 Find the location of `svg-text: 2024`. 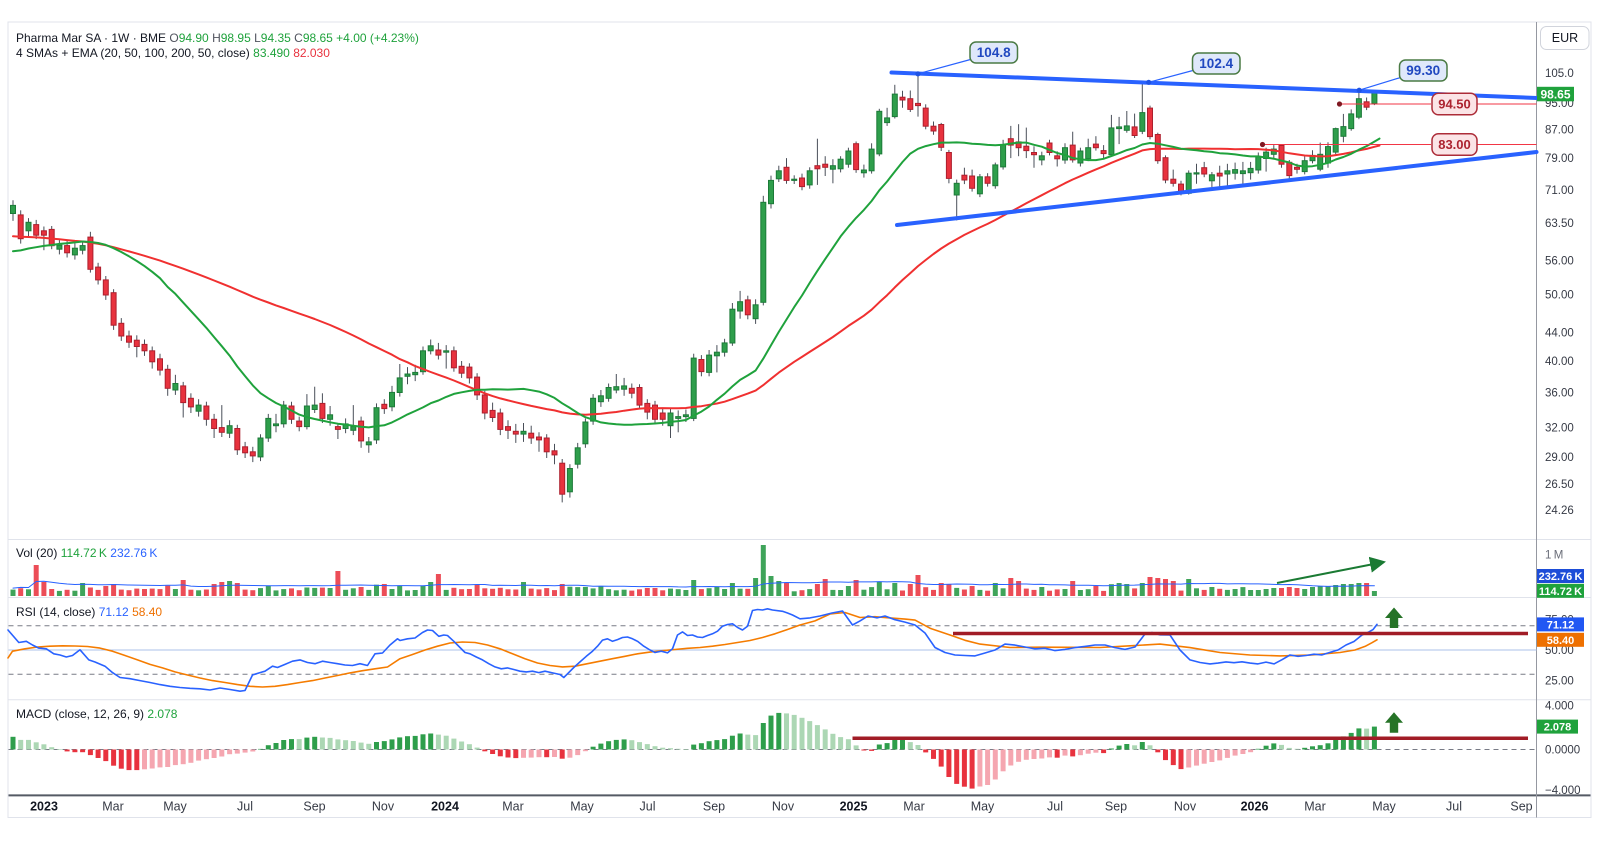

svg-text: 2024 is located at coordinates (445, 807).